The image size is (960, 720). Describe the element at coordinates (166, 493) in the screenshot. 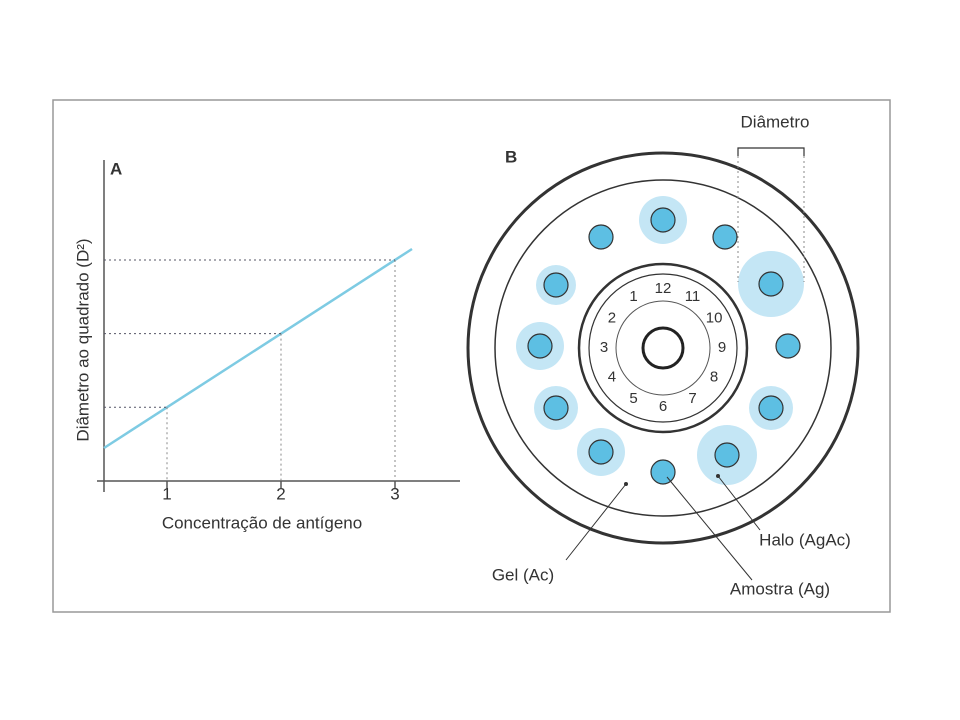

I see `x-tick-label: 1` at that location.